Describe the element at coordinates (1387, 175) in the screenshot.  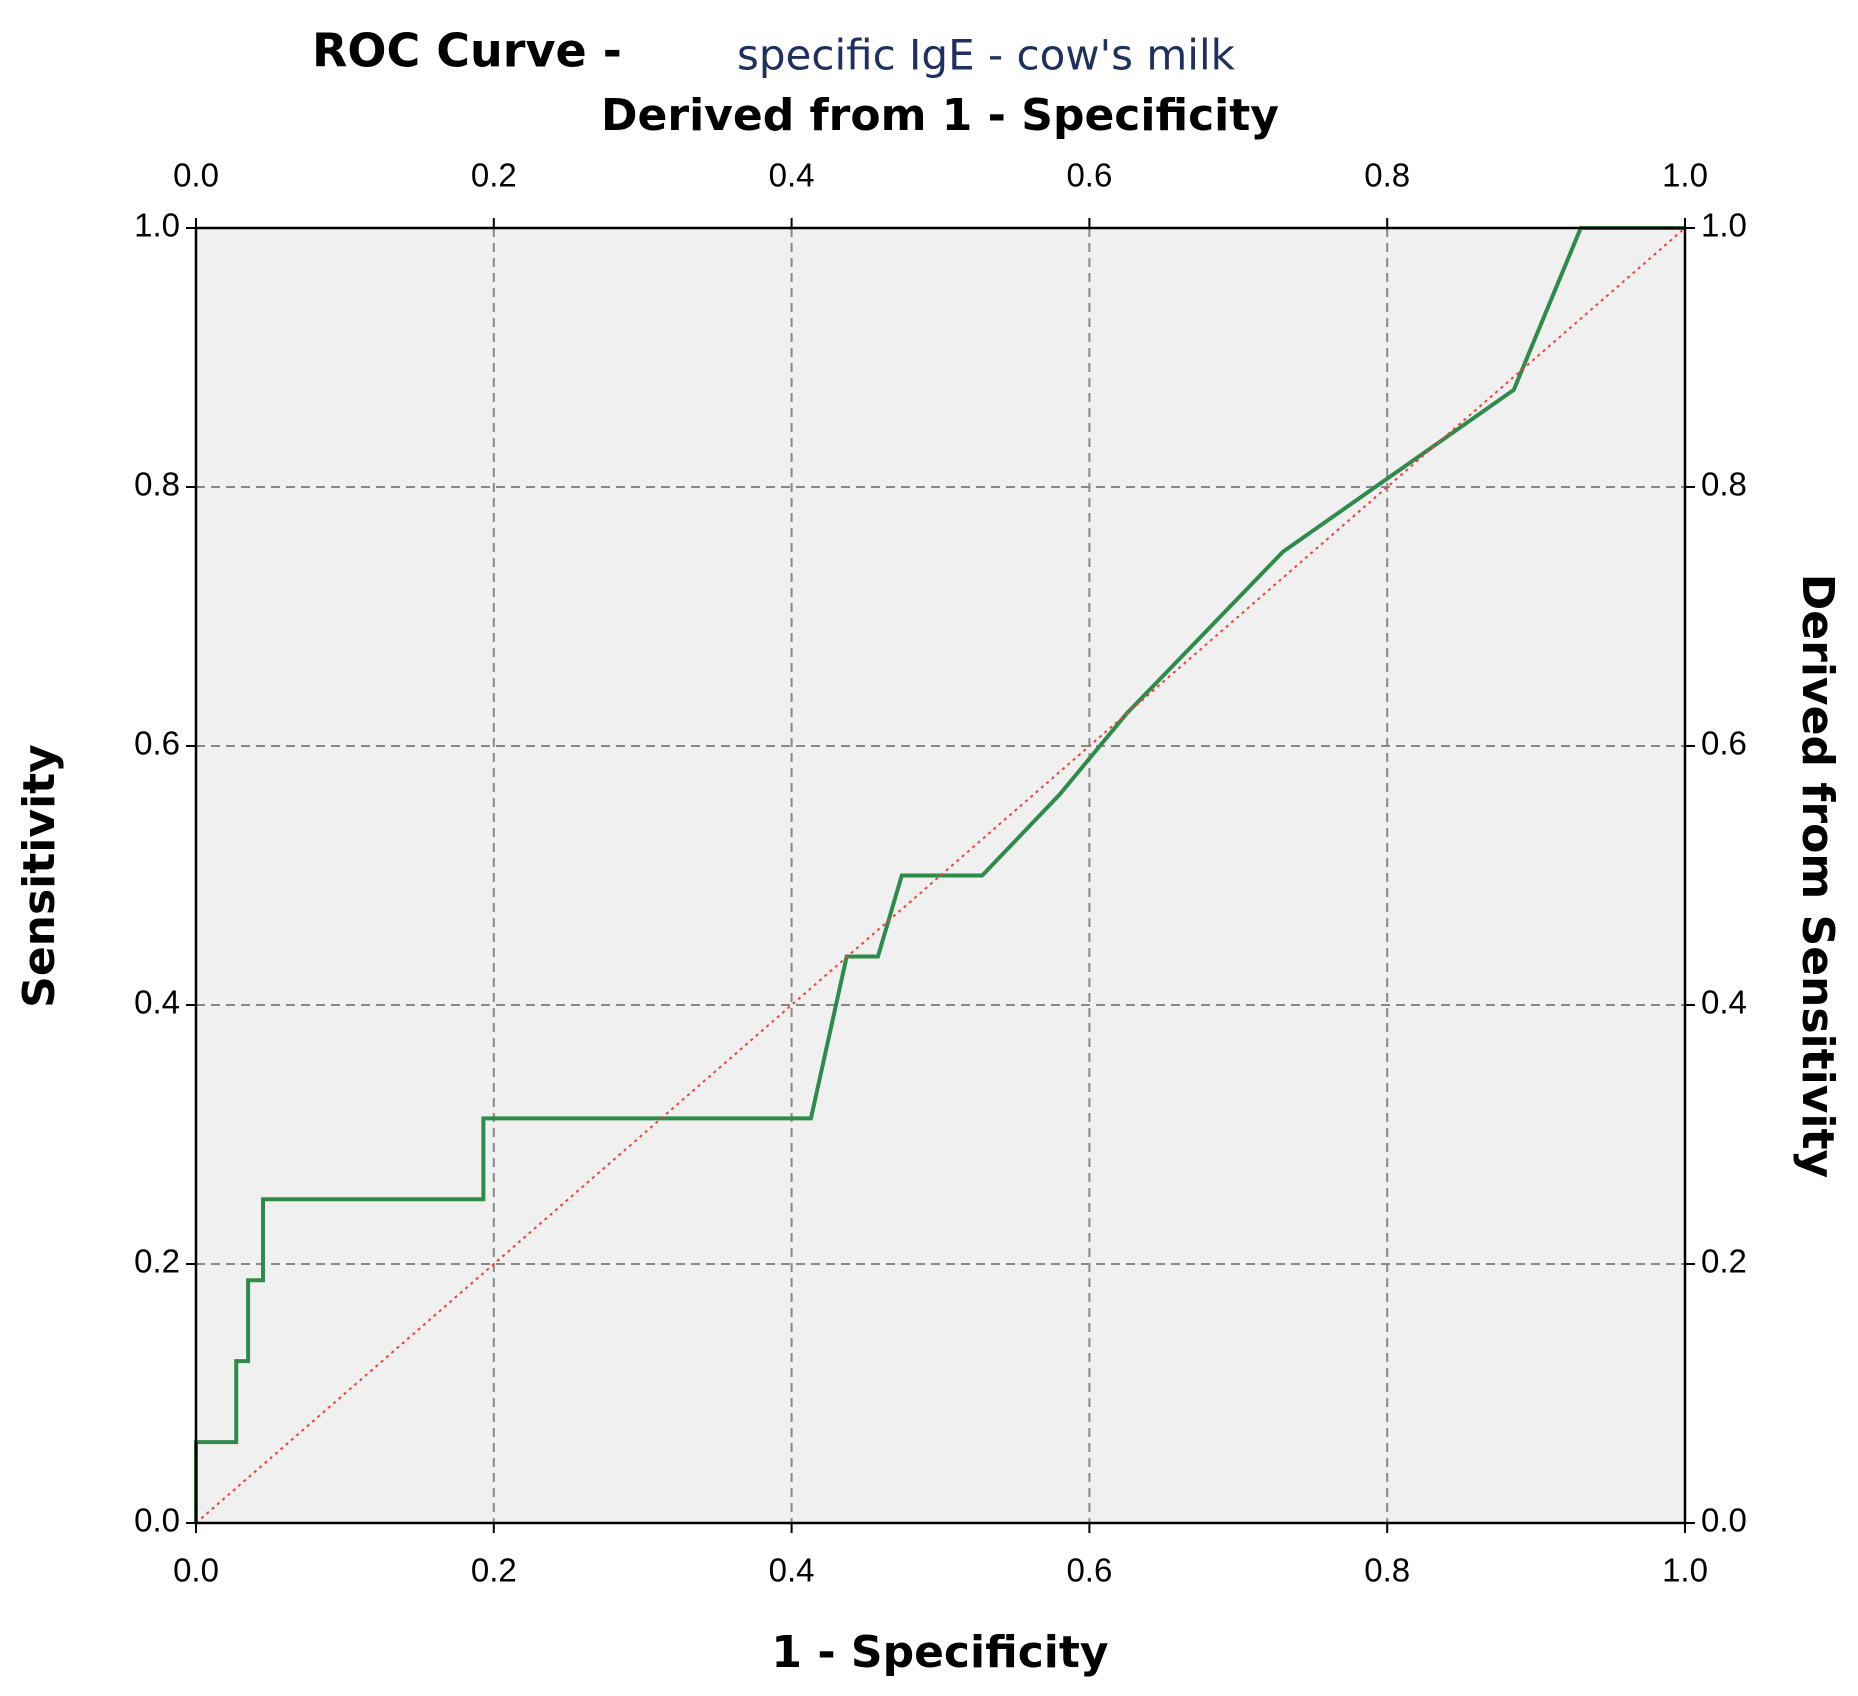
I see `x2-tick-label: 0.8` at that location.